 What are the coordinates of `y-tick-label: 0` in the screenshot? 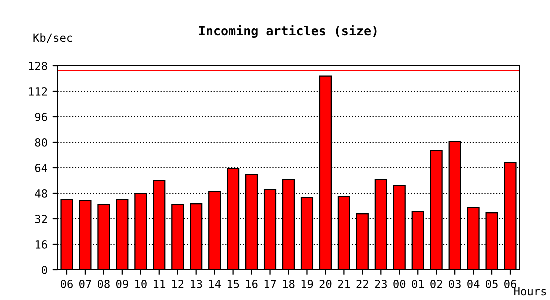 It's located at (45, 270).